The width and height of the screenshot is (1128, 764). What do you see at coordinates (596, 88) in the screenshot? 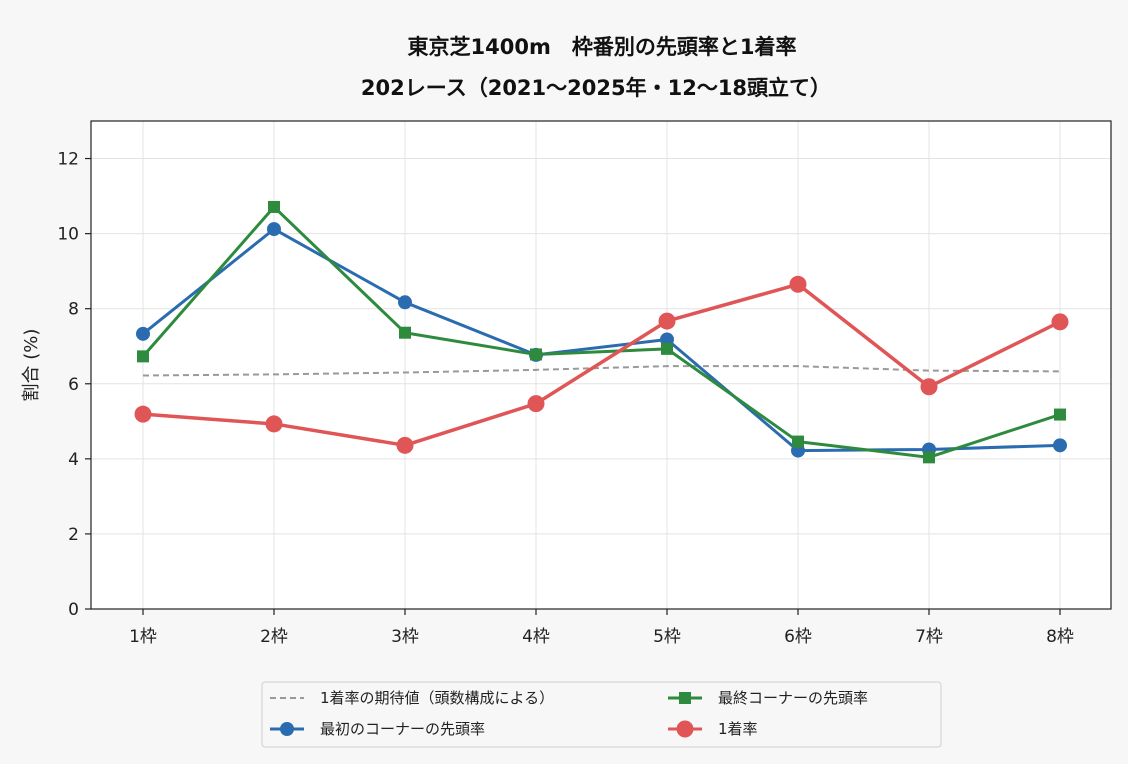
I see `chart-subtitle: 202レース（2021〜2025年・12〜18頭立て）` at bounding box center [596, 88].